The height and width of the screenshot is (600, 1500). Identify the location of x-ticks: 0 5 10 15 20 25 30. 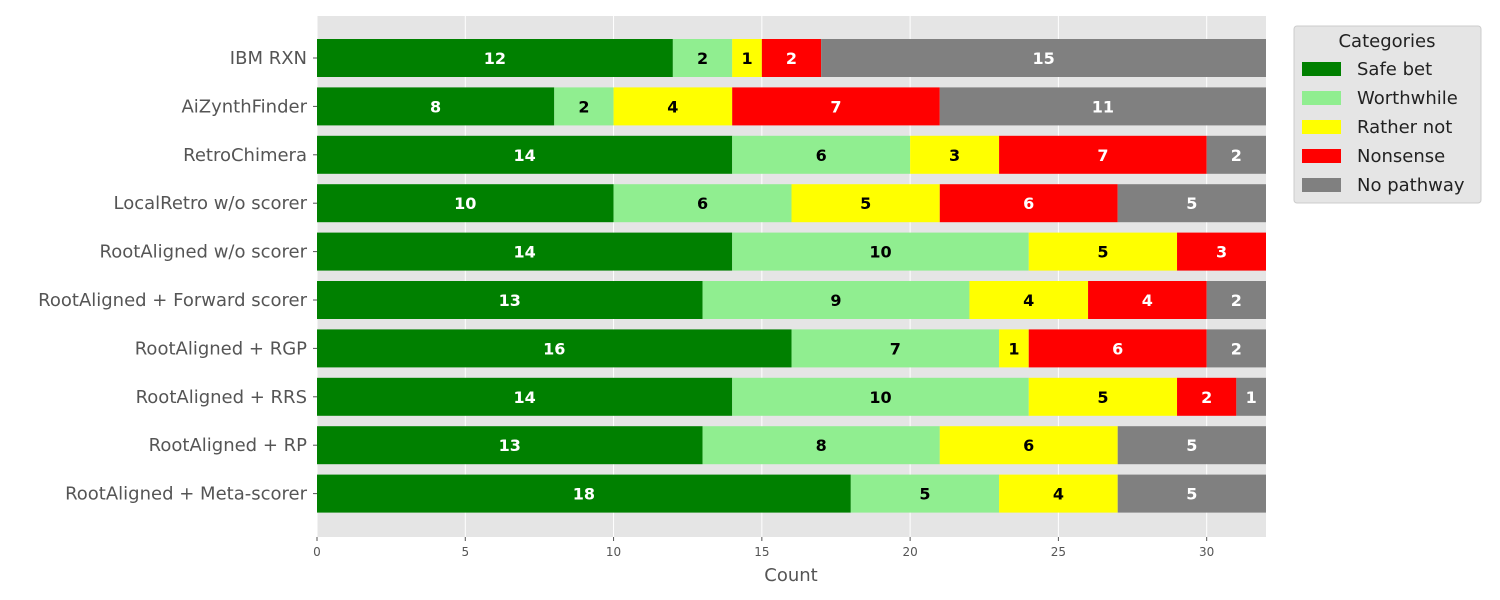
(763, 548).